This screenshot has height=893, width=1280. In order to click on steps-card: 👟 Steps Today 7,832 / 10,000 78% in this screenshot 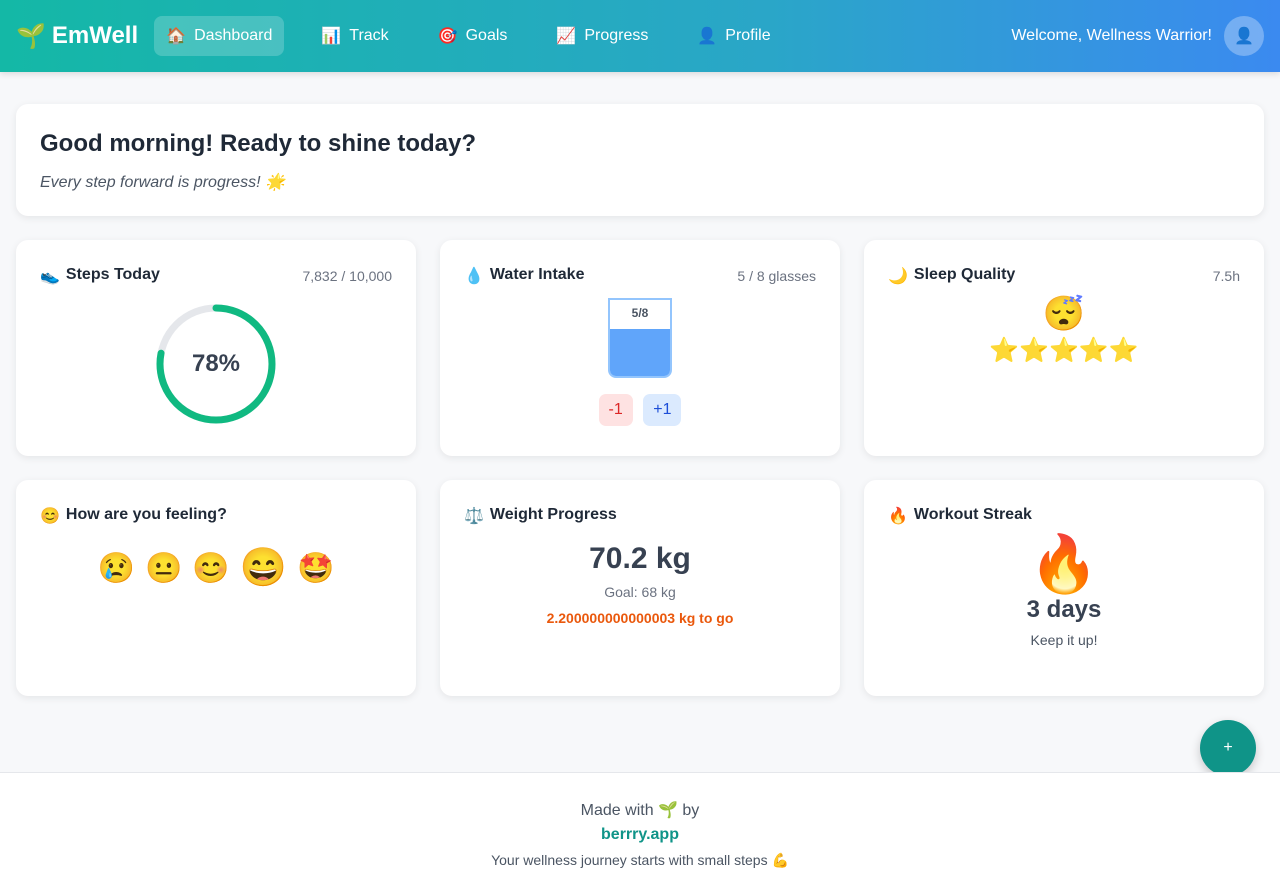, I will do `click(216, 348)`.